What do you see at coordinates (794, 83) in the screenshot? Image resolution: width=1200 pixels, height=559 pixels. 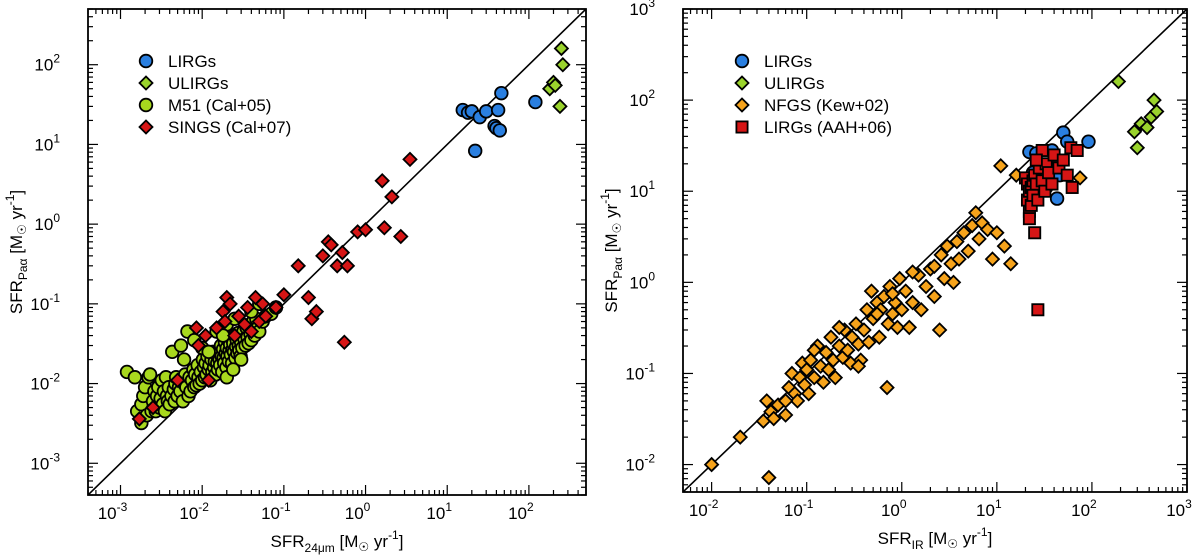 I see `legend-label: ULIRGs` at bounding box center [794, 83].